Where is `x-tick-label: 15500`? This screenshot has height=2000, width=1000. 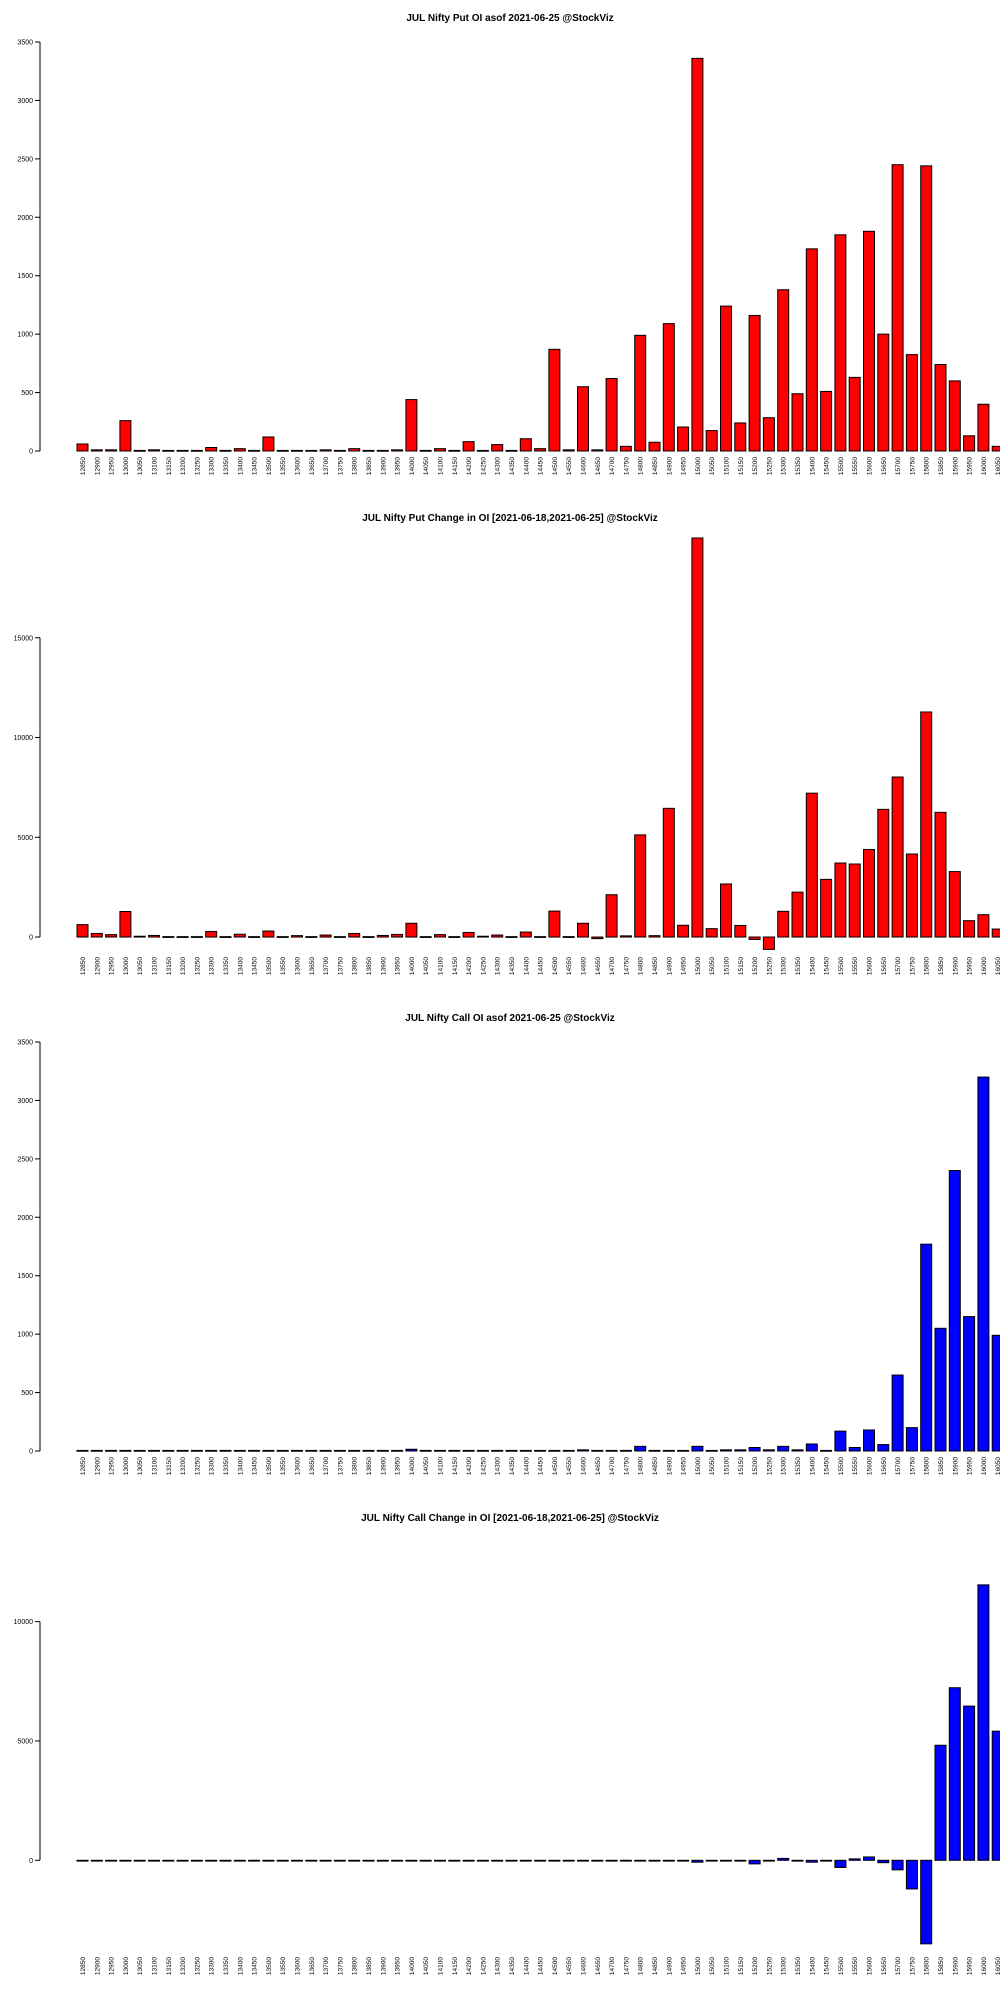
x-tick-label: 15500 is located at coordinates (841, 466).